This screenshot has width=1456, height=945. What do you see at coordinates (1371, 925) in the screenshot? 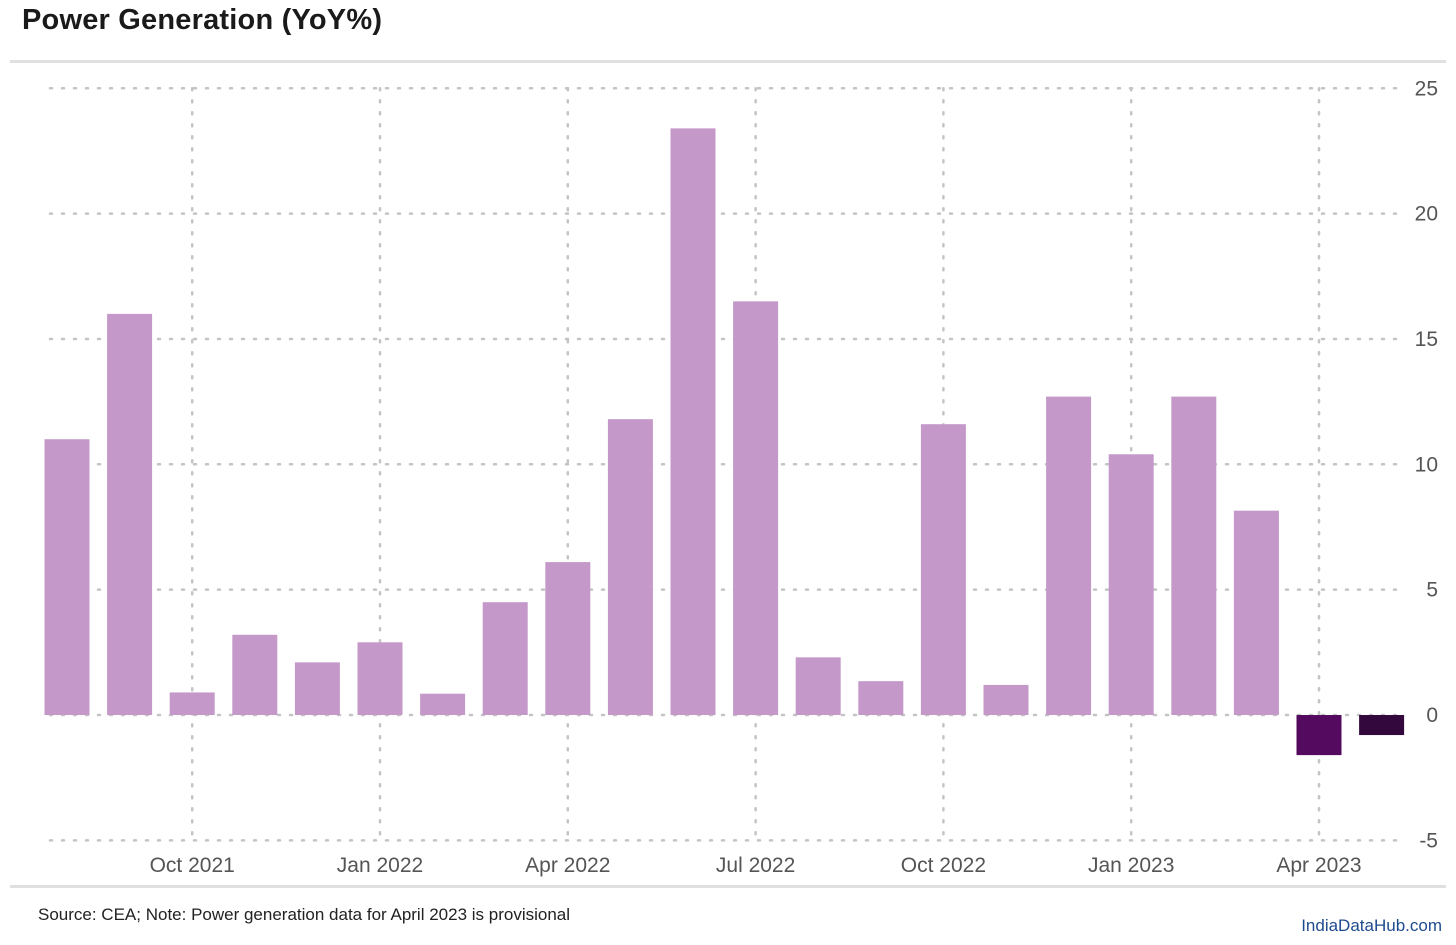
I see `brand-link: IndiaDataHub.com` at bounding box center [1371, 925].